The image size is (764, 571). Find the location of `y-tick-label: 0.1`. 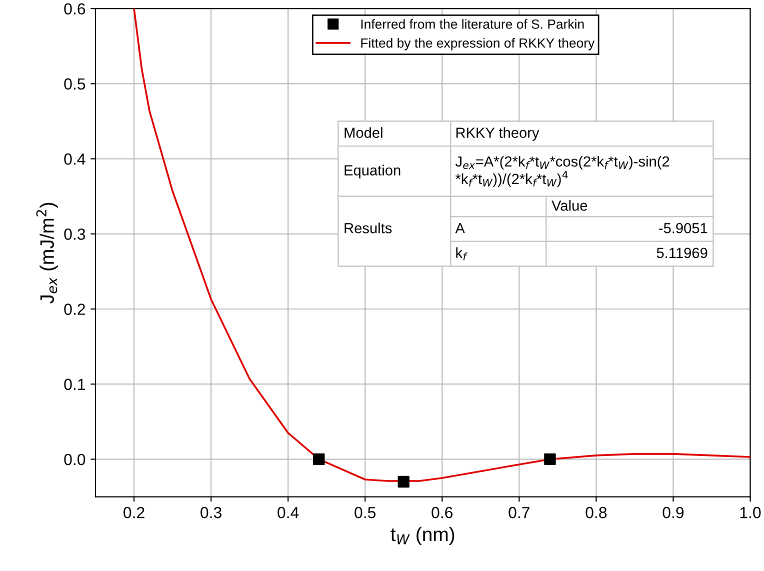

y-tick-label: 0.1 is located at coordinates (74, 384).